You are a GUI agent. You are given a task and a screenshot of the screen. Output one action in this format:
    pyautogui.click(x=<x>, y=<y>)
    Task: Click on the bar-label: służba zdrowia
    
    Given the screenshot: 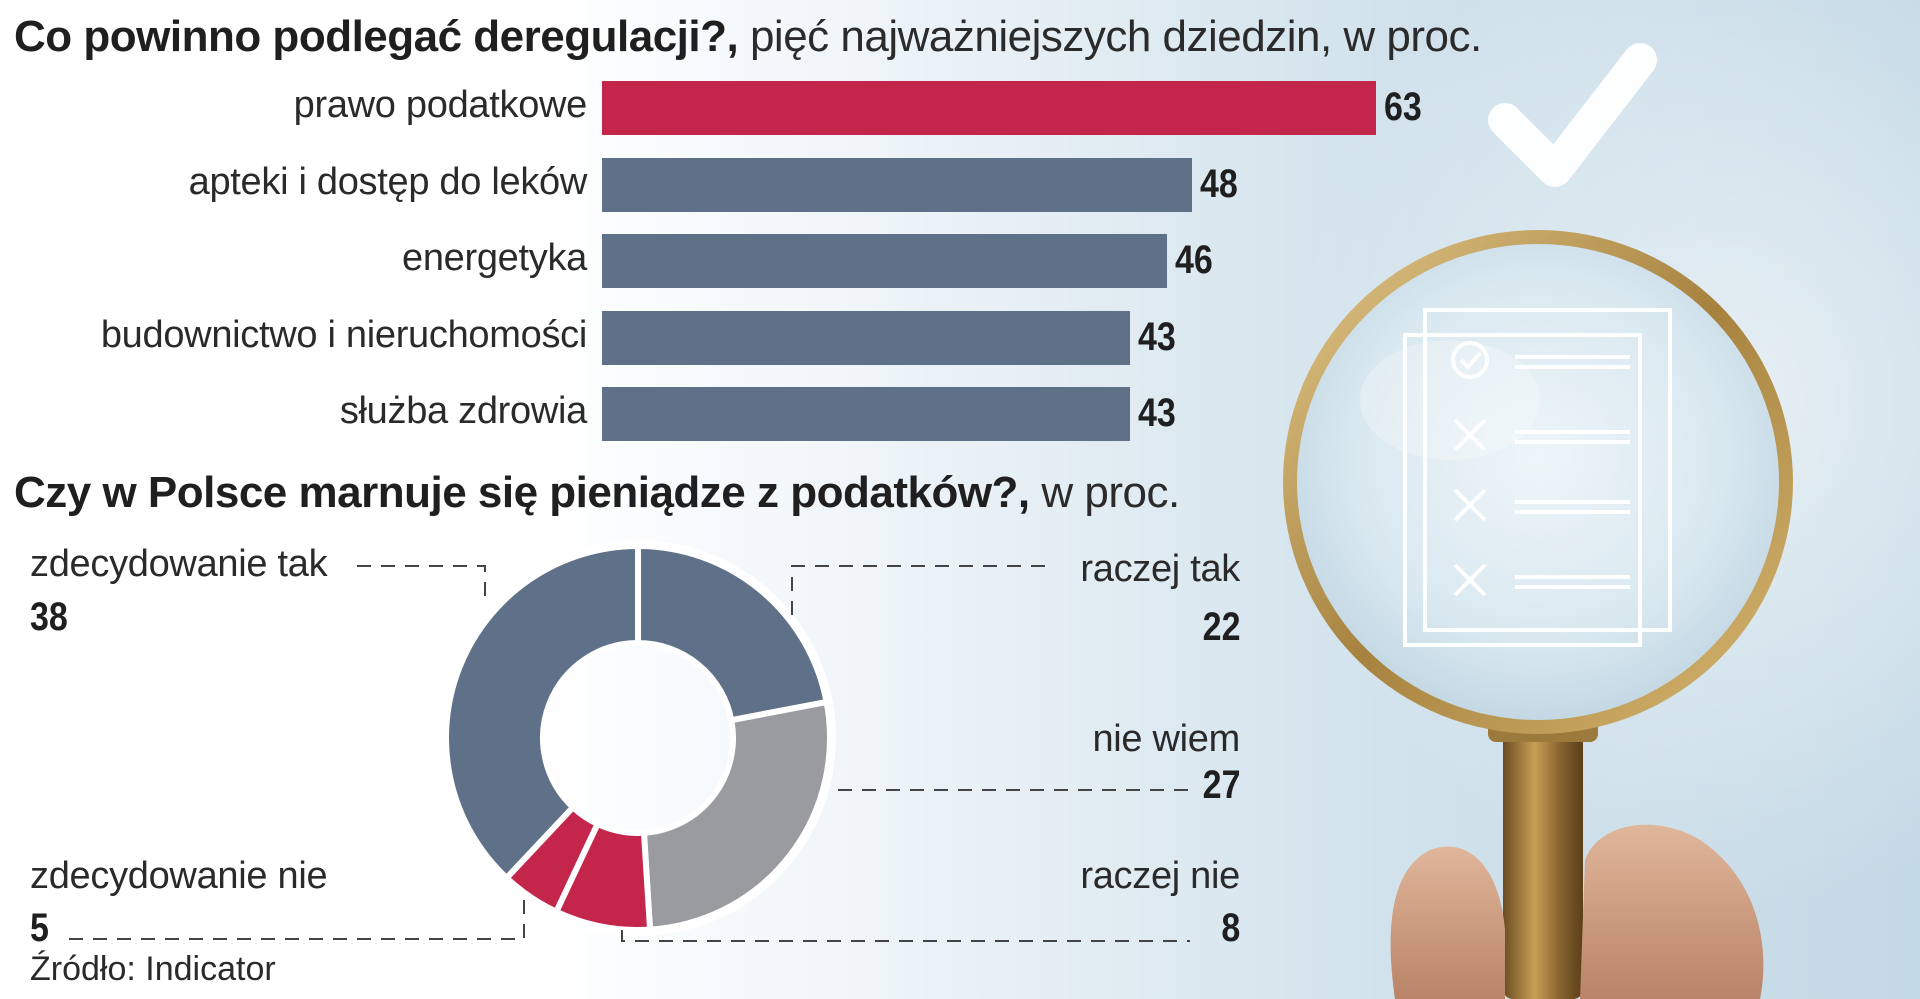 What is the action you would take?
    pyautogui.click(x=463, y=411)
    